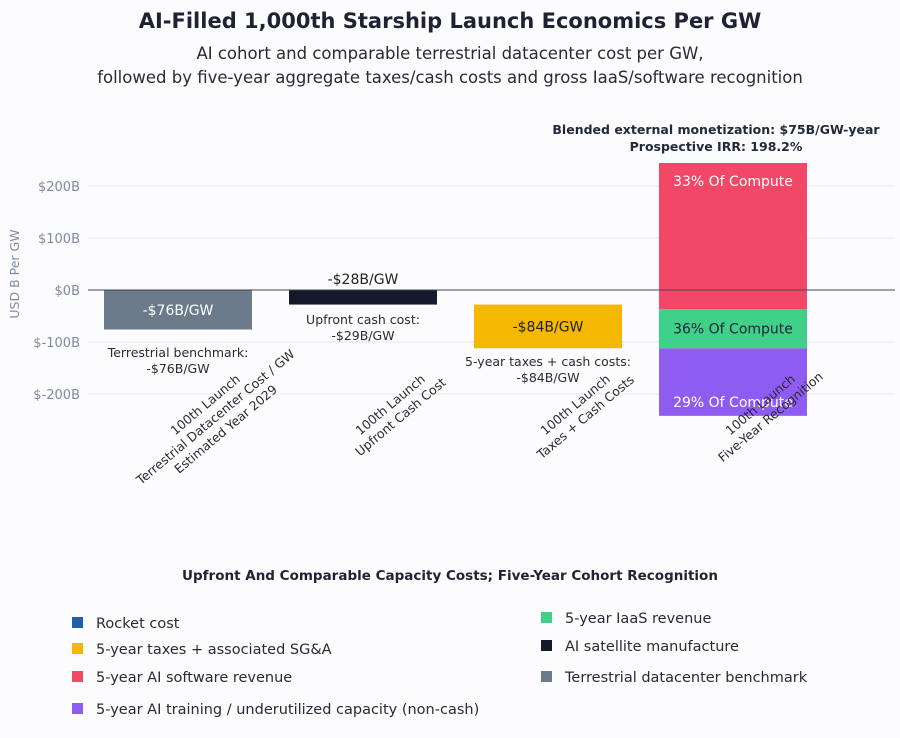  Describe the element at coordinates (194, 678) in the screenshot. I see `legend-label: 5-year AI software revenue` at that location.